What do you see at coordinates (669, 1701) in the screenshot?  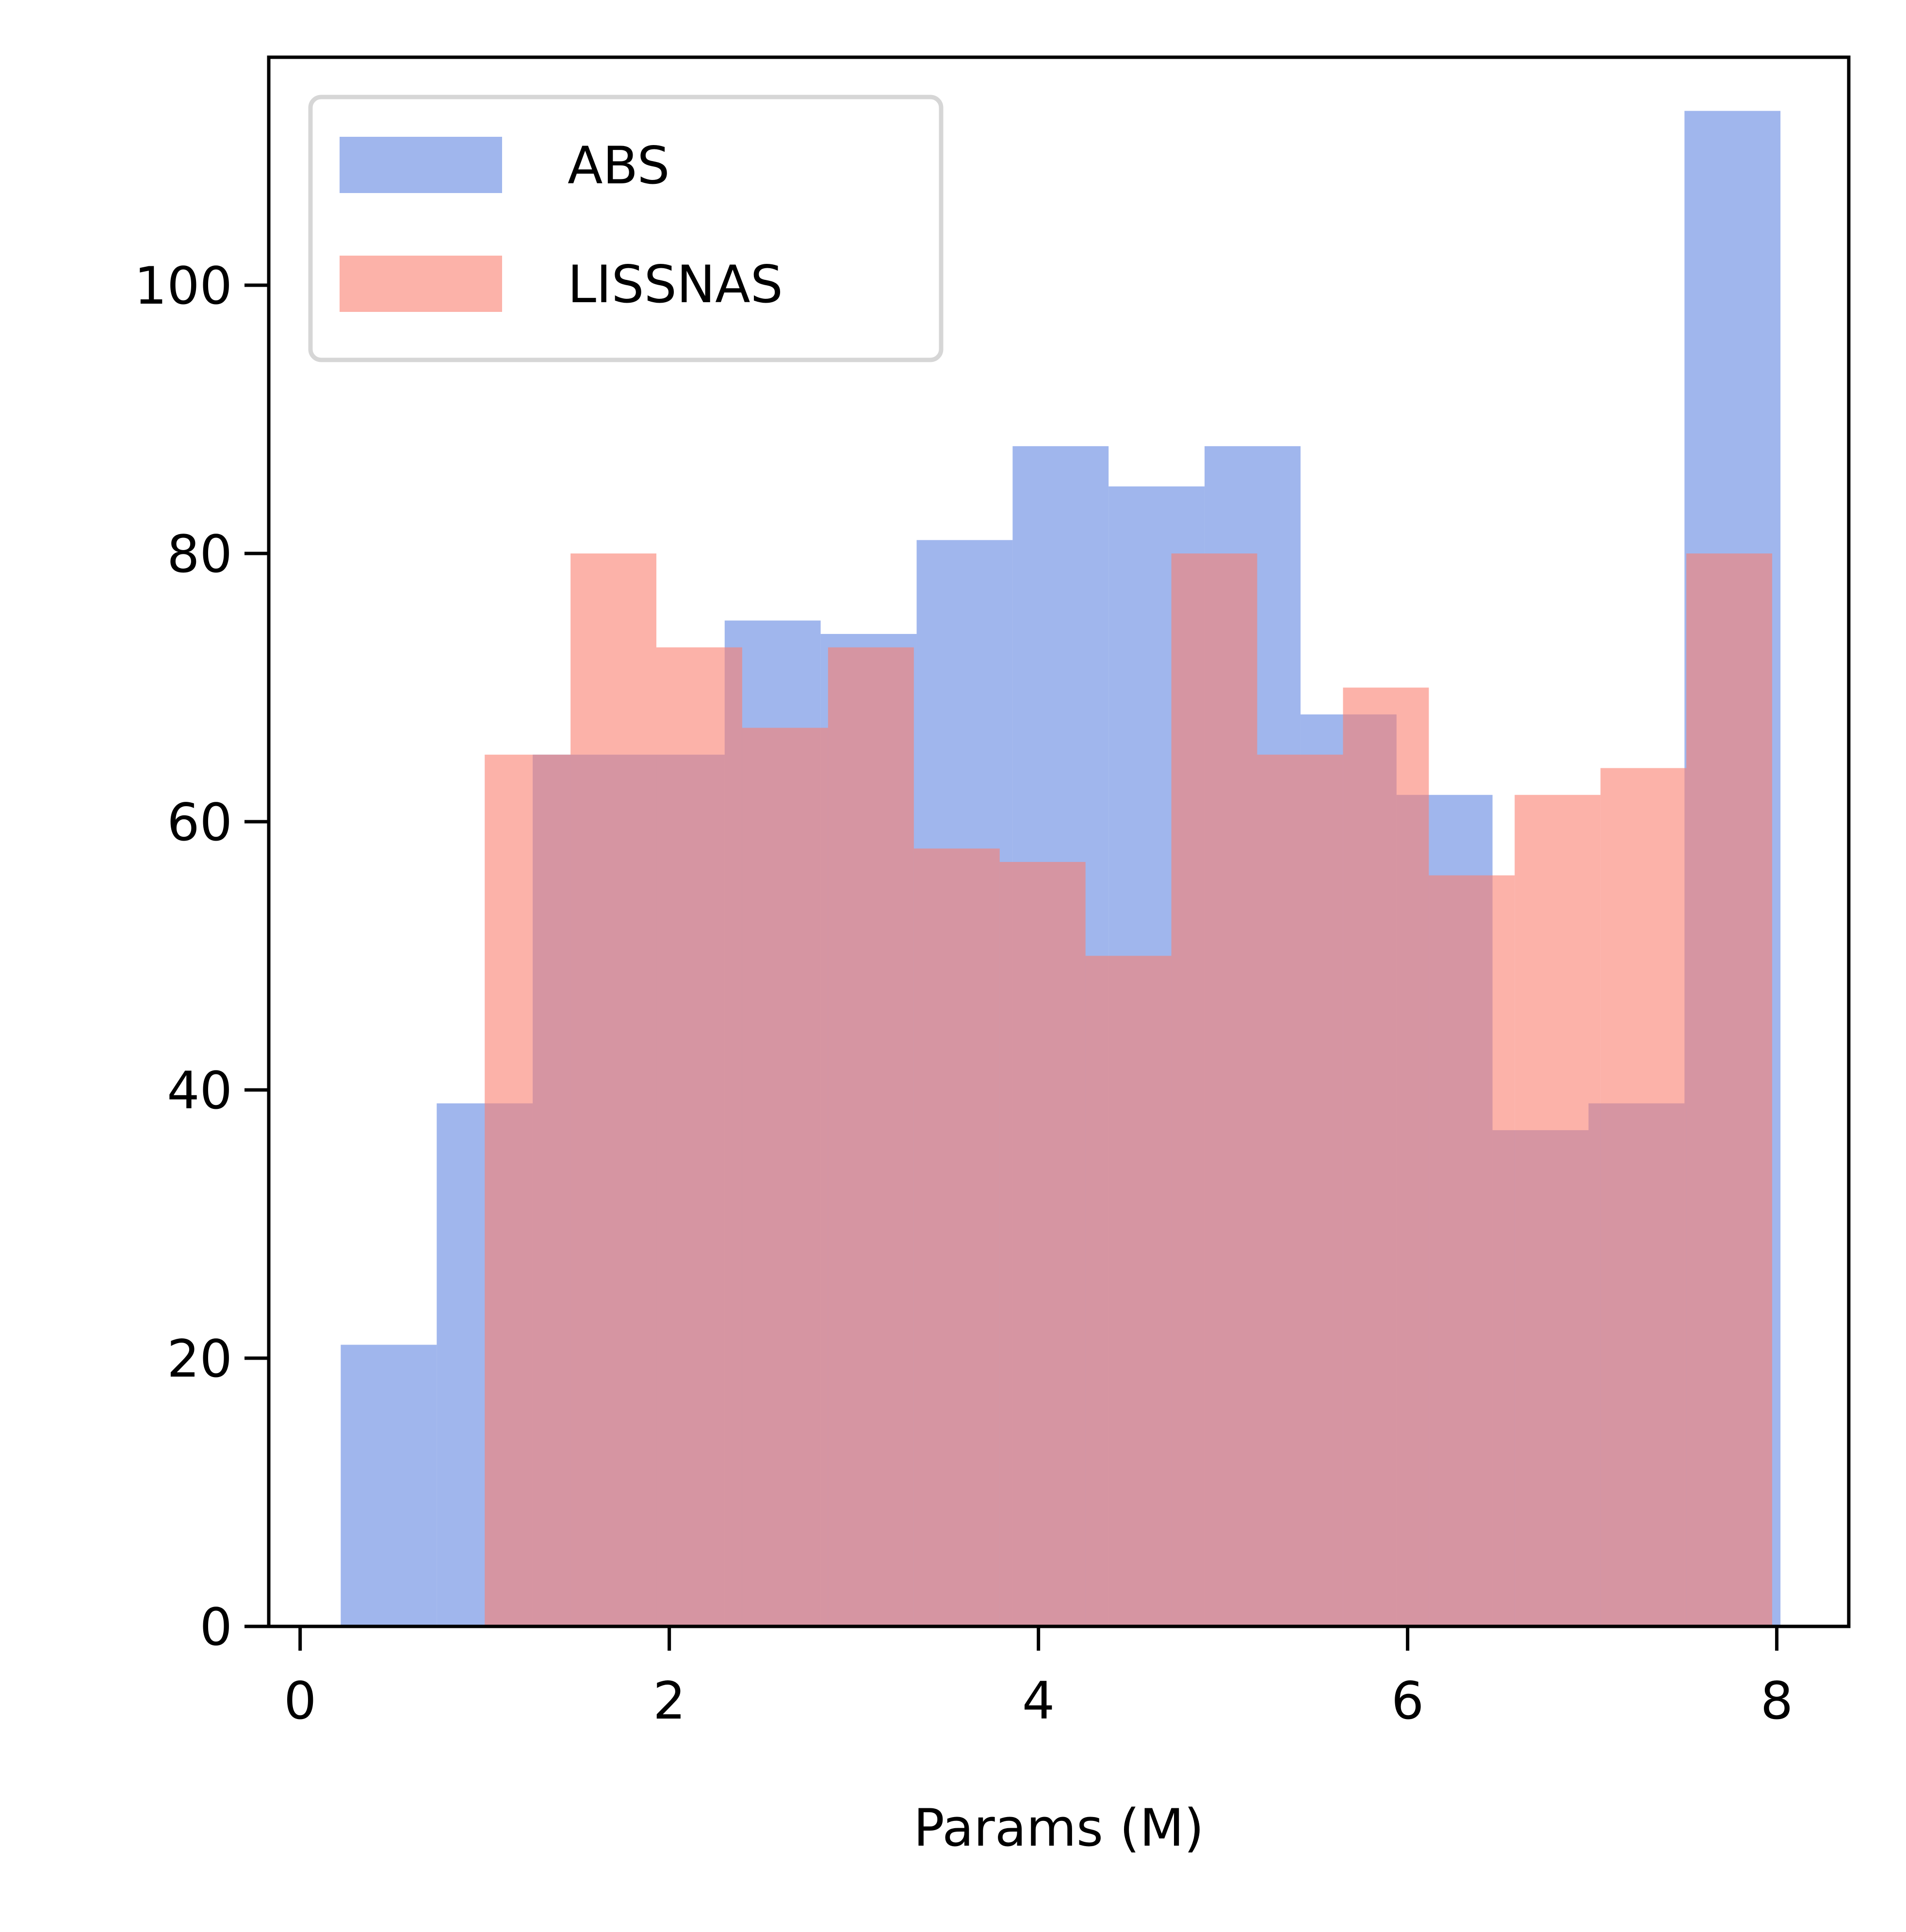 I see `x-tick-label: 2` at bounding box center [669, 1701].